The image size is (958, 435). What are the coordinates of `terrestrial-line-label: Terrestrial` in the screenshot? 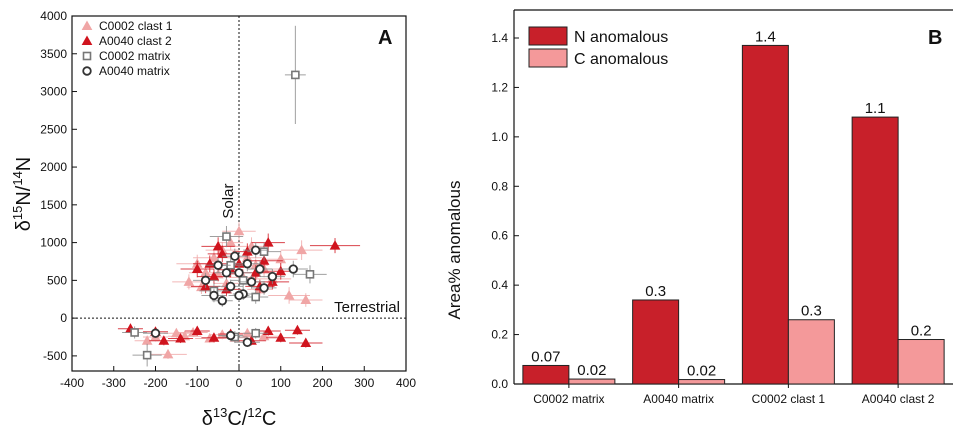 It's located at (367, 307).